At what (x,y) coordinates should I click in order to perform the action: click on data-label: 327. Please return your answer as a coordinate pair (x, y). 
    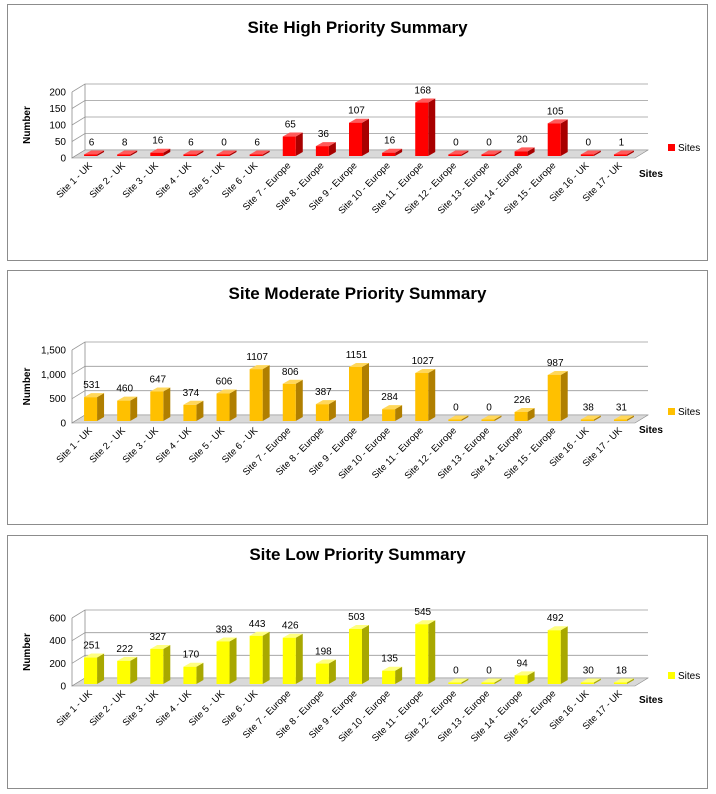
    Looking at the image, I should click on (157, 637).